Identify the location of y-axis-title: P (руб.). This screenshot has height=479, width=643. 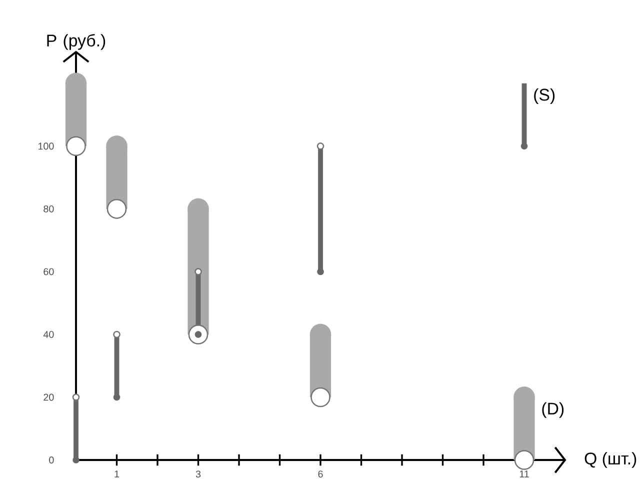
(76, 42).